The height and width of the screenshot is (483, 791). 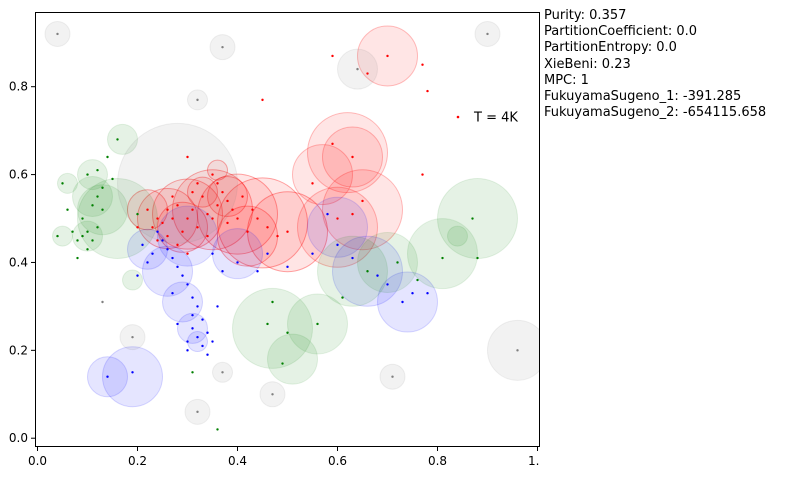 I want to click on x-tick-label: 1.0, so click(x=534, y=461).